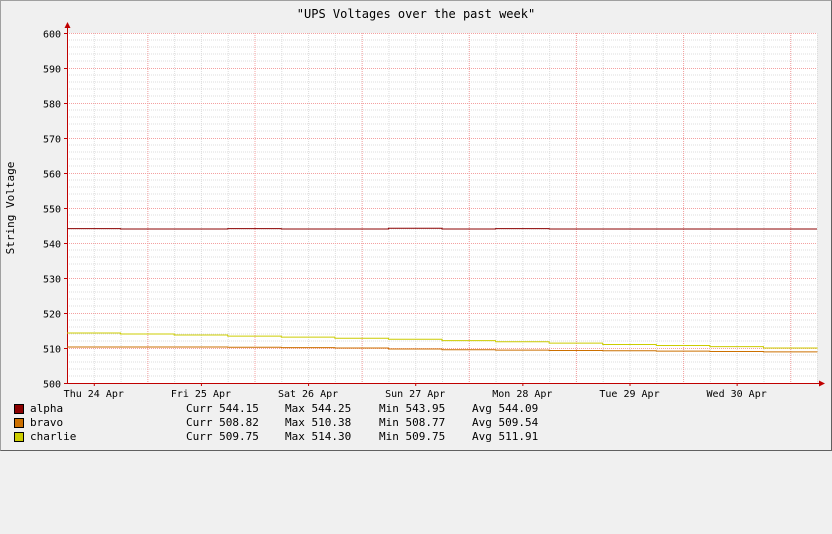  Describe the element at coordinates (52, 210) in the screenshot. I see `y-tick-label: 550` at that location.